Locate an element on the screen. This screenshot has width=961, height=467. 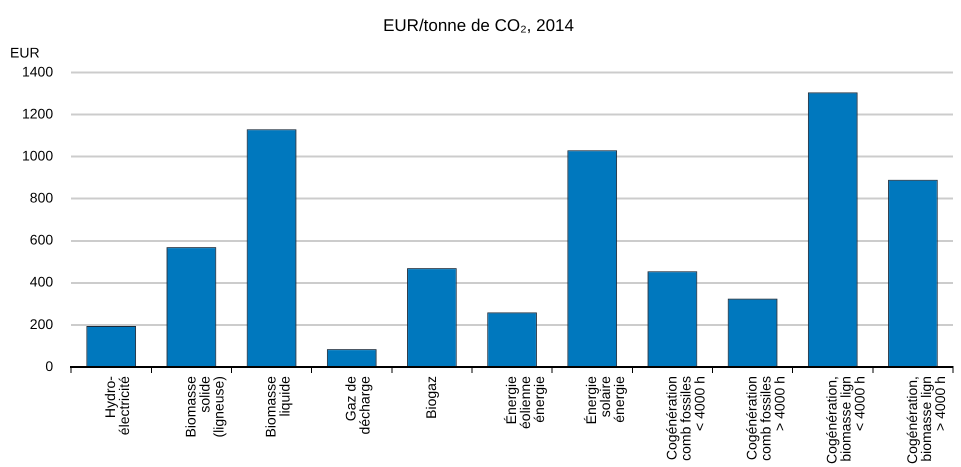
y-tick-label: 600 is located at coordinates (42, 240).